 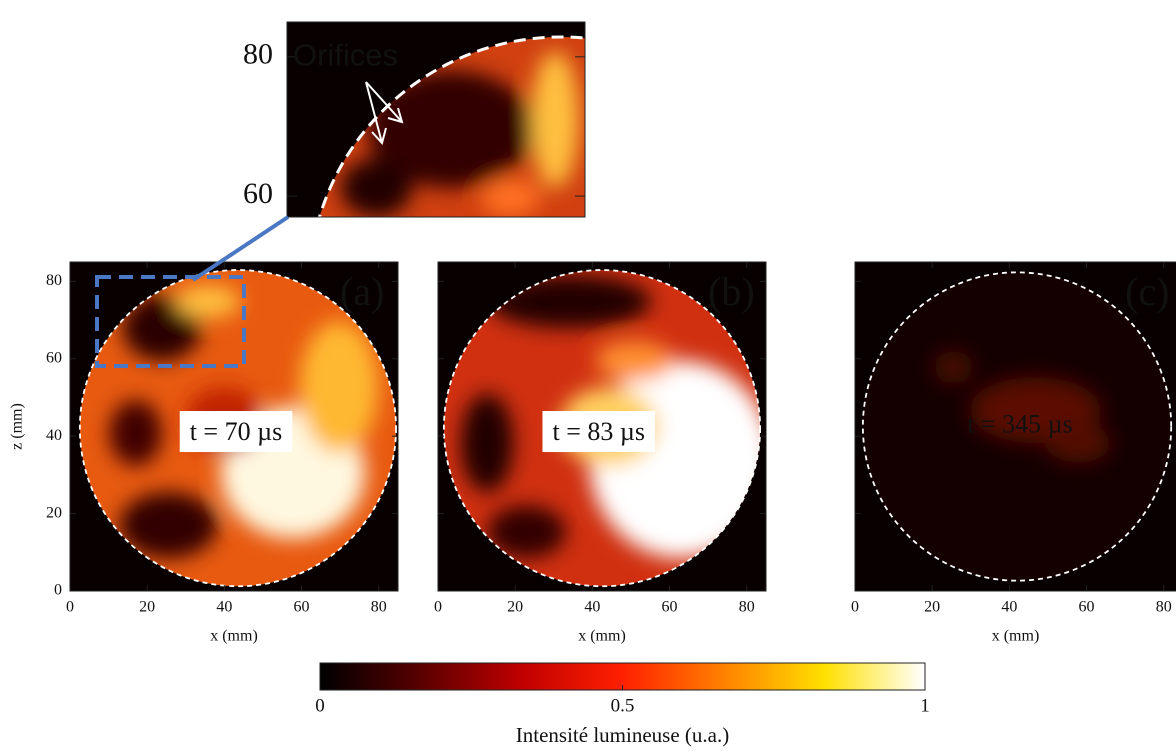 I want to click on chamber-image, so click(x=1017, y=426).